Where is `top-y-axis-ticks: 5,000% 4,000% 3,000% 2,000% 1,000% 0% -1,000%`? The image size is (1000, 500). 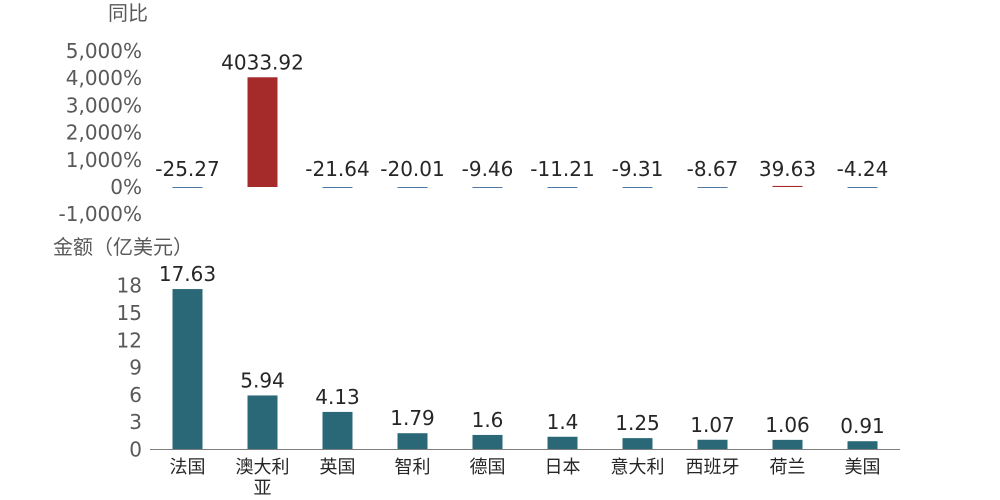 top-y-axis-ticks: 5,000% 4,000% 3,000% 2,000% 1,000% 0% -1,000% is located at coordinates (100, 132).